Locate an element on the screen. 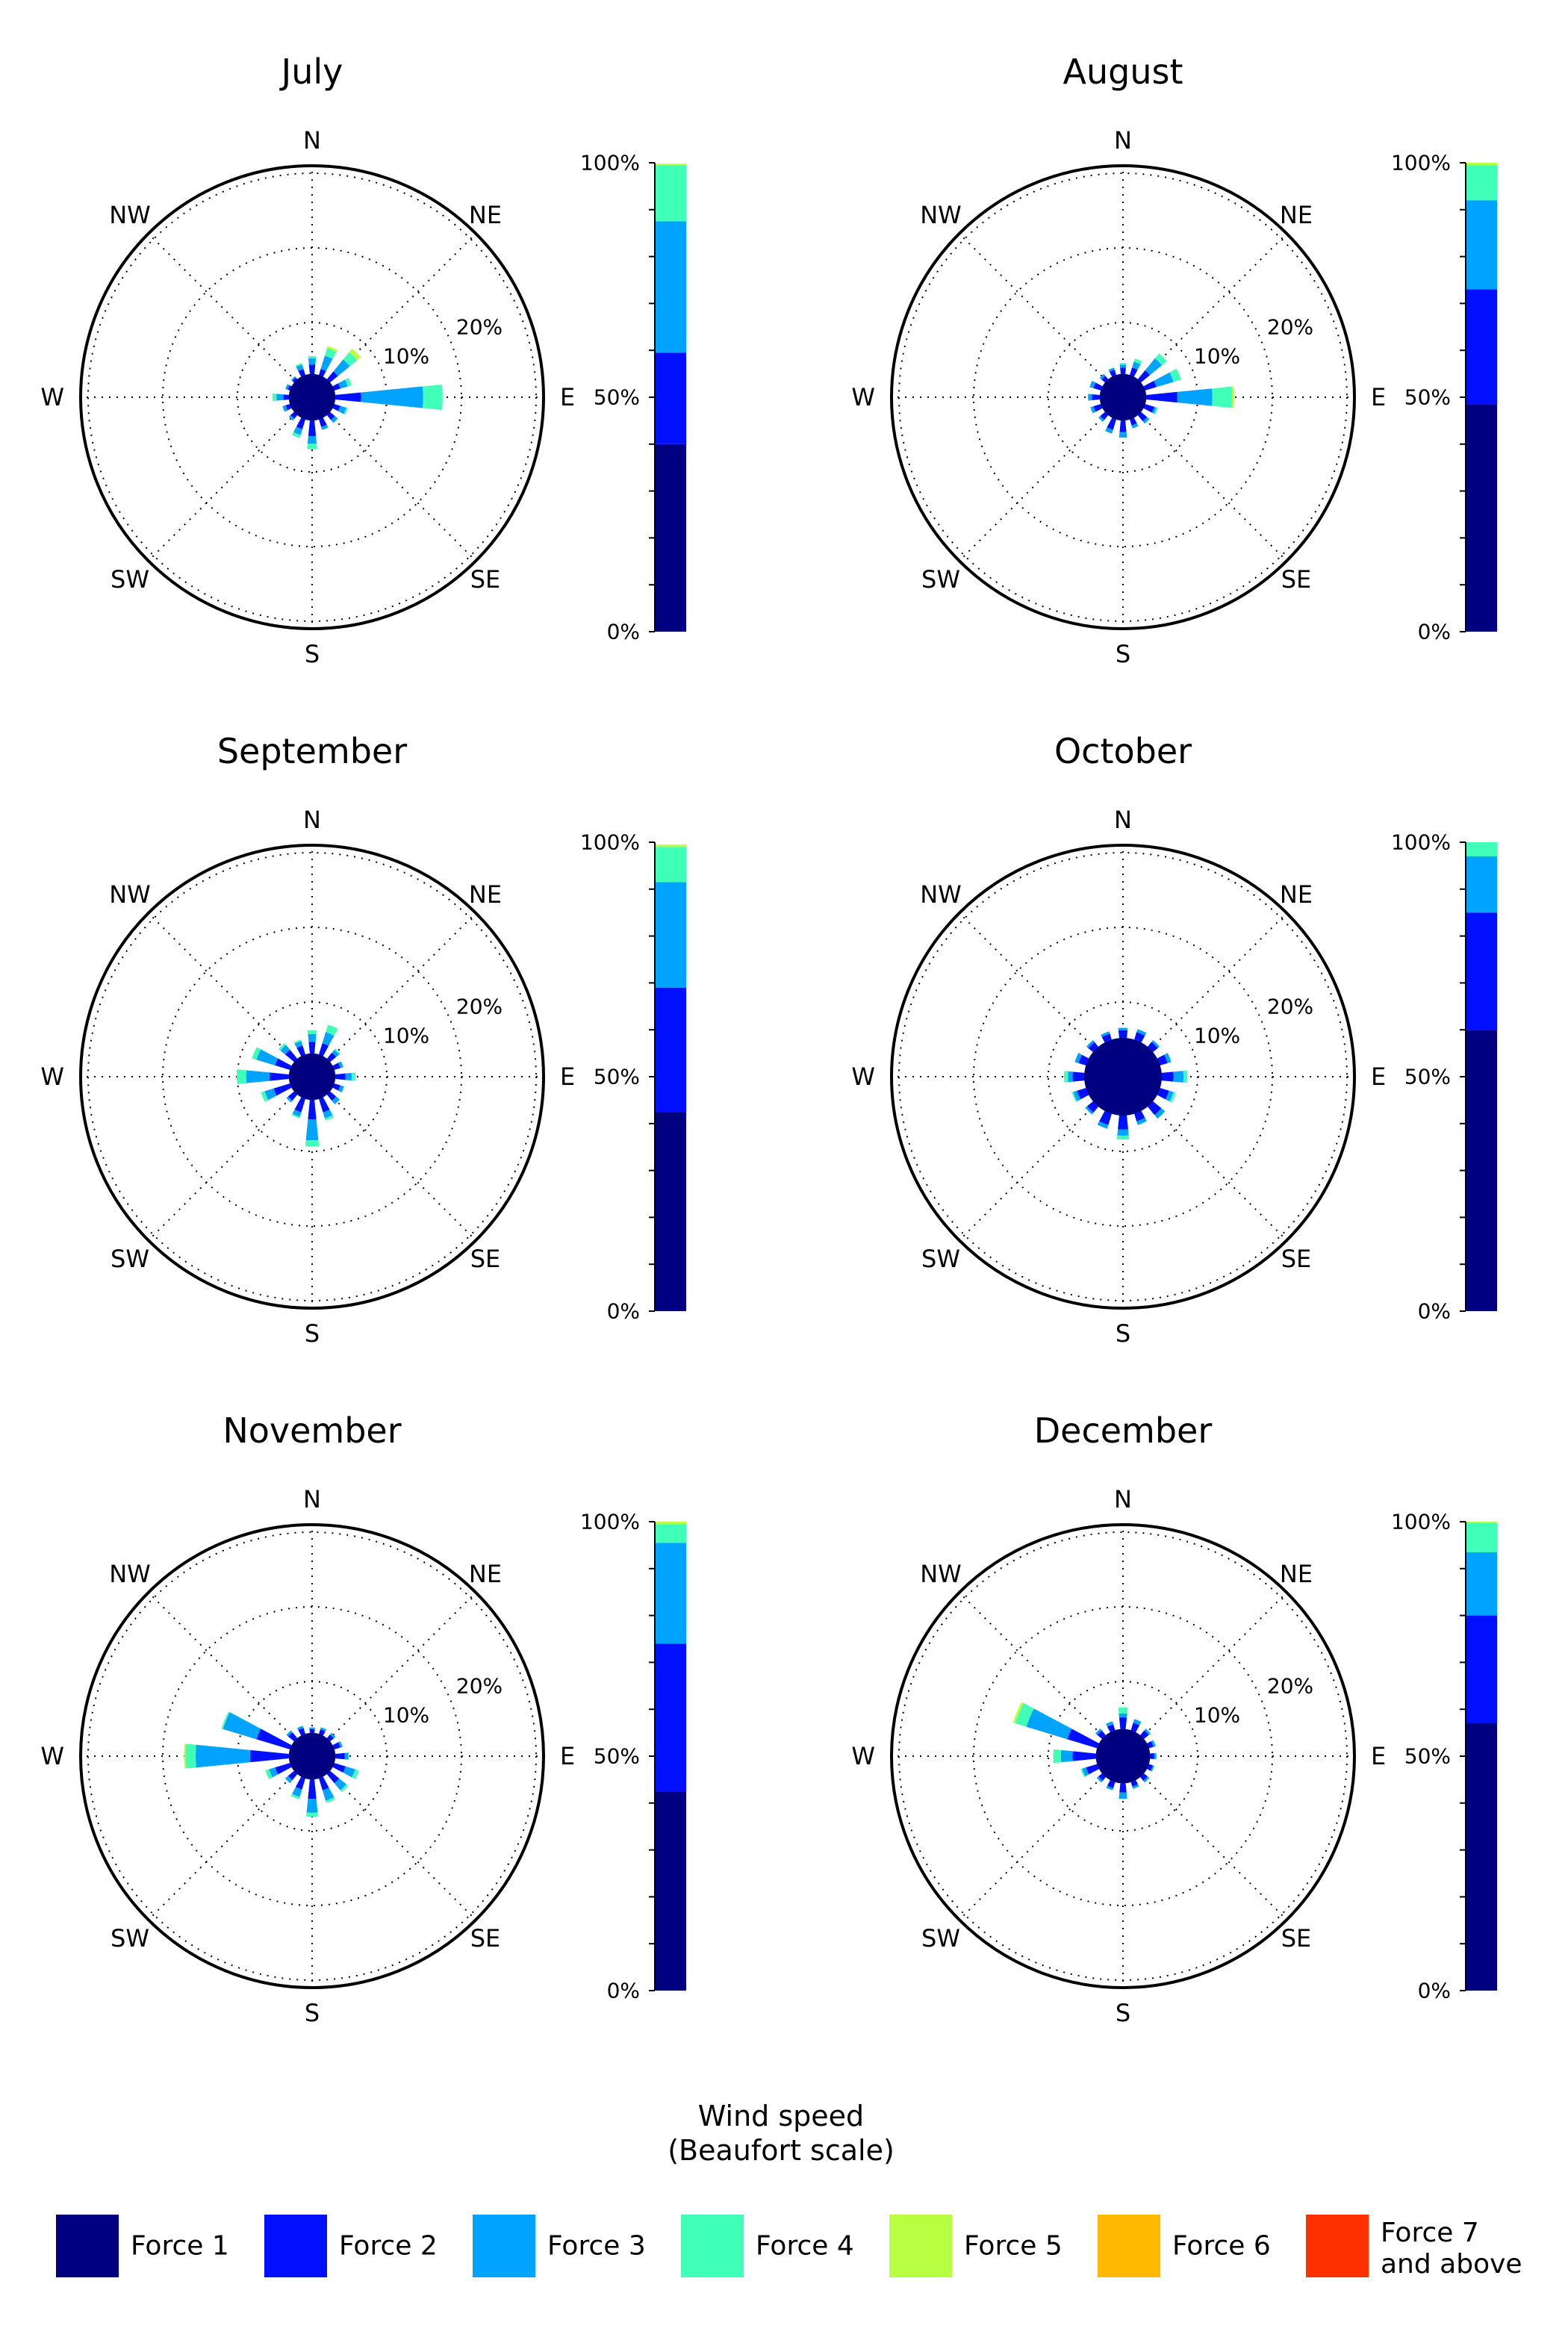  legend-label: Force 4 is located at coordinates (805, 2246).